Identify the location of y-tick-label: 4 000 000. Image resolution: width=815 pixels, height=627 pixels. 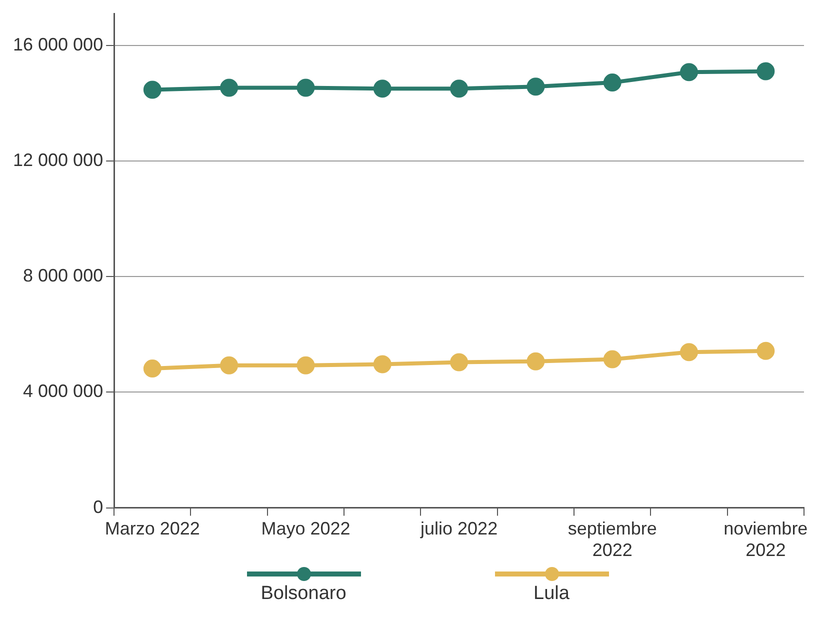
(63, 391).